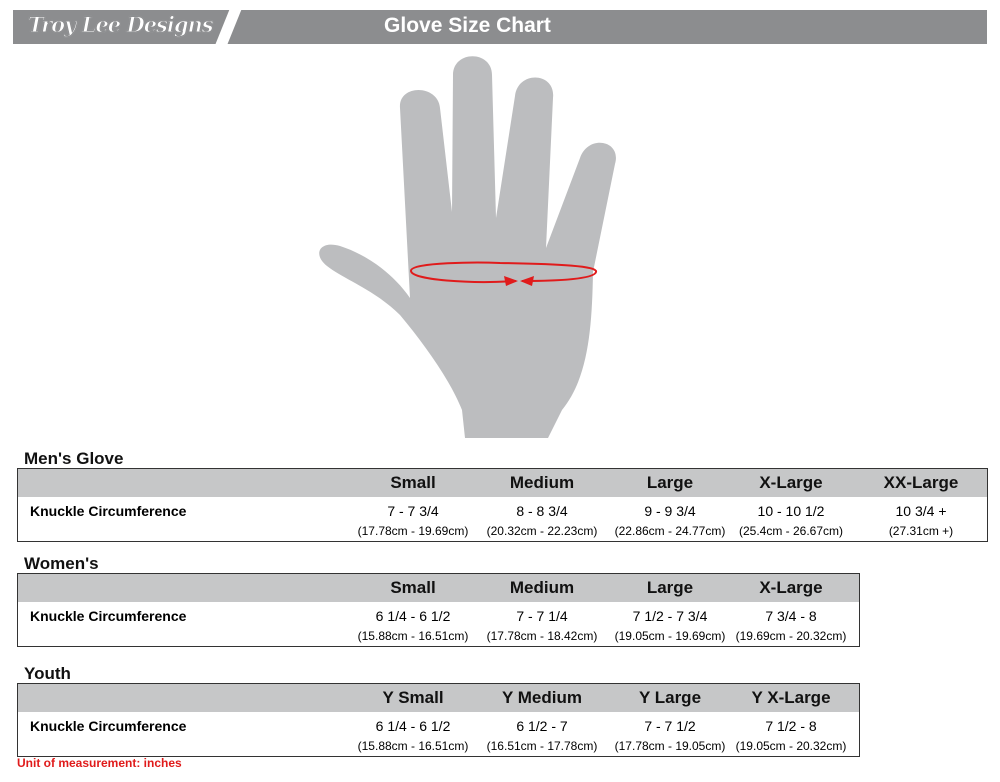 The height and width of the screenshot is (782, 1000). What do you see at coordinates (921, 482) in the screenshot?
I see `size-header: XX-Large` at bounding box center [921, 482].